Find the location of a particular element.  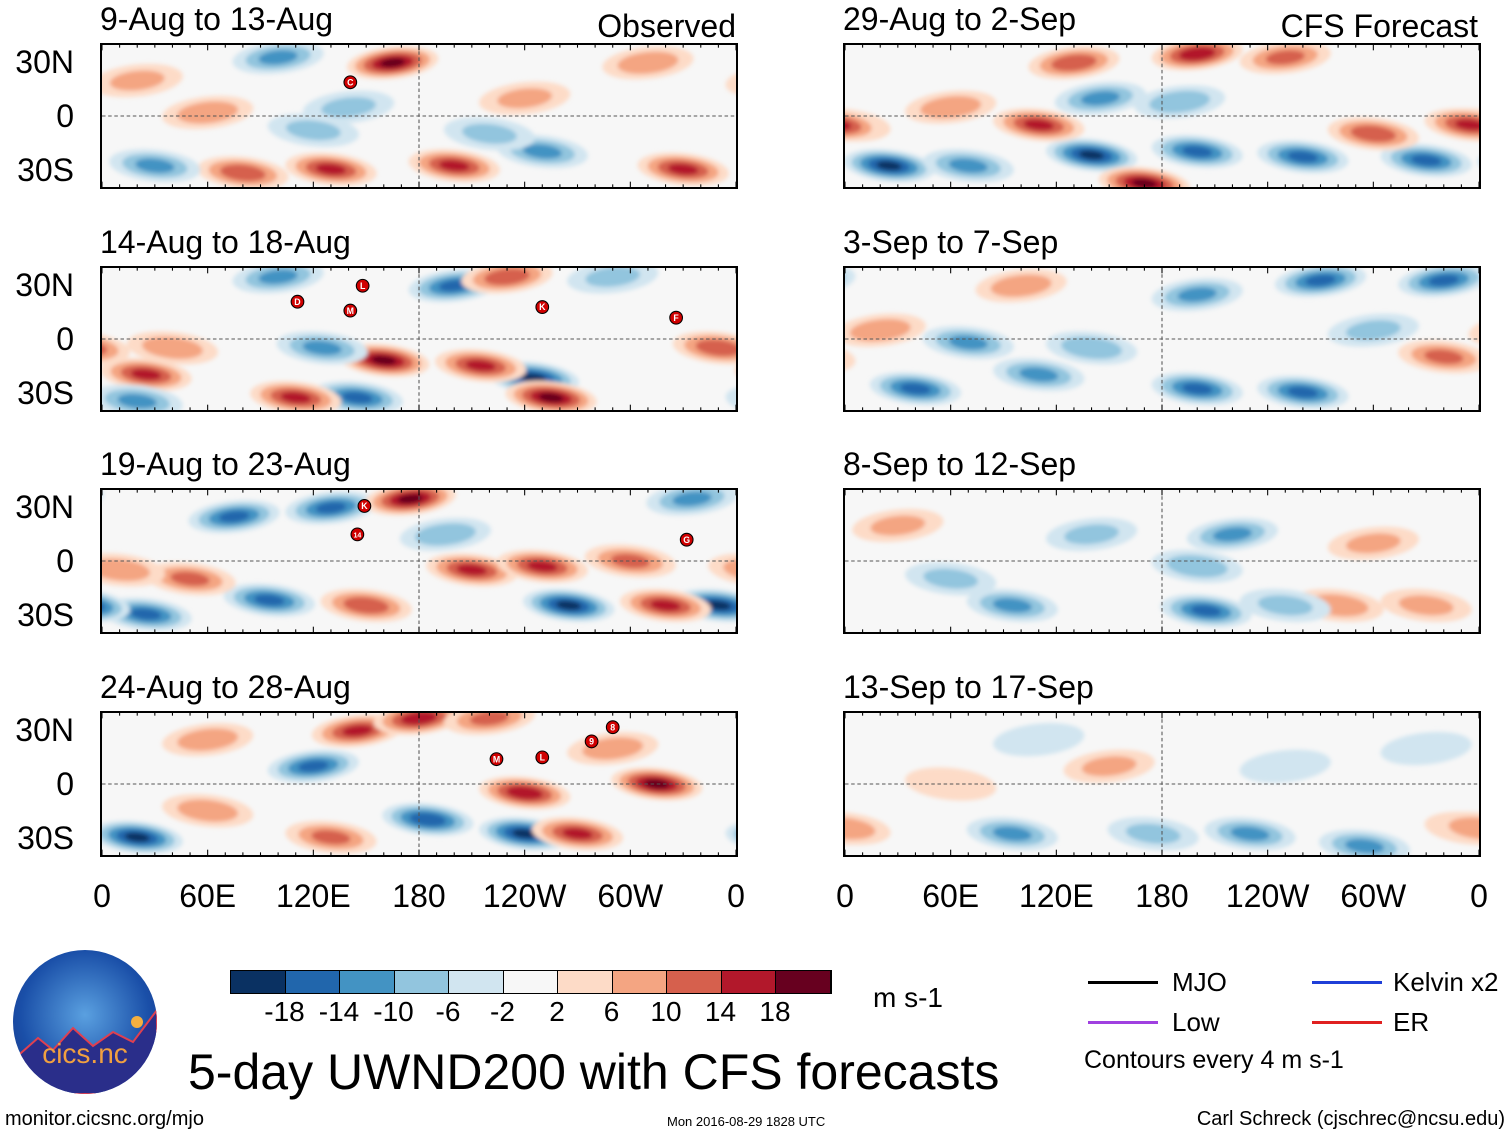

panel-title: 3-Sep to 7-Sep is located at coordinates (951, 242).